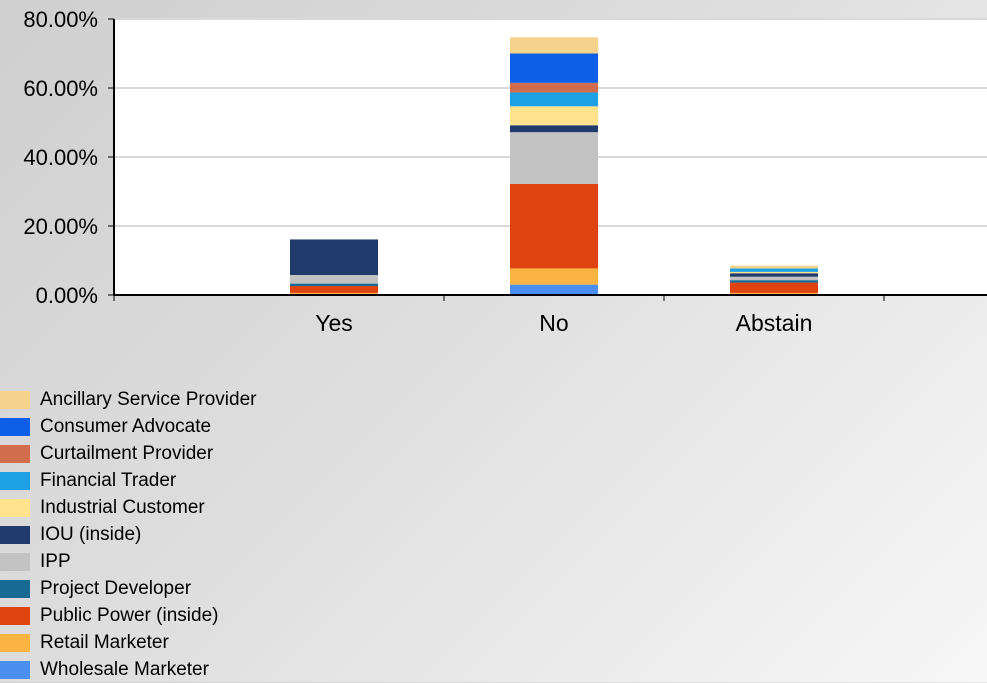  Describe the element at coordinates (60, 19) in the screenshot. I see `y-tick-label: 80.00%` at that location.